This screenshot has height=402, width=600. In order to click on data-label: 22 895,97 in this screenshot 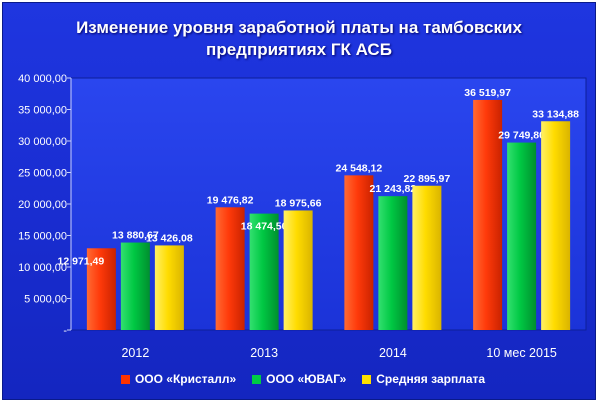, I will do `click(427, 179)`.